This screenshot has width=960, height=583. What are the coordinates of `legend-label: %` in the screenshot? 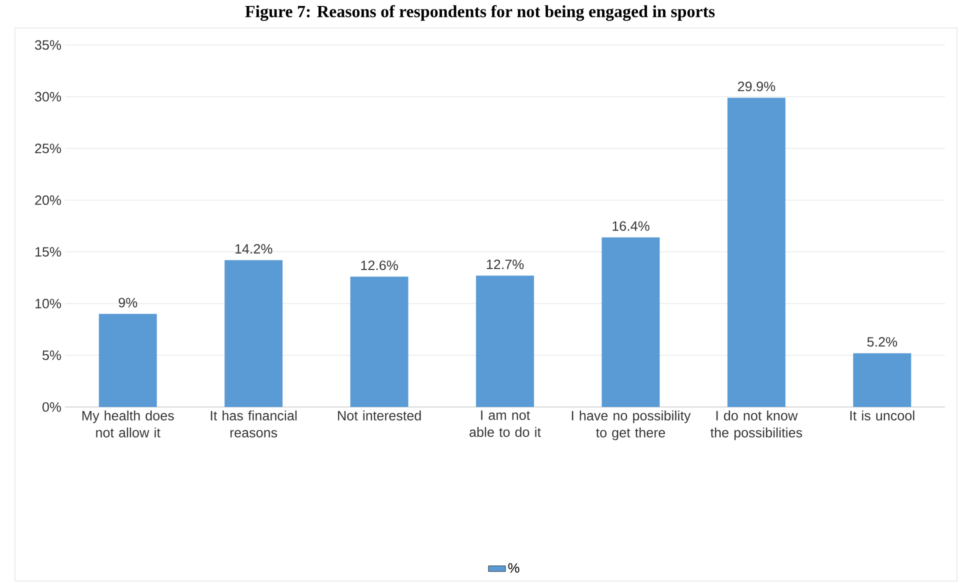 It's located at (514, 568).